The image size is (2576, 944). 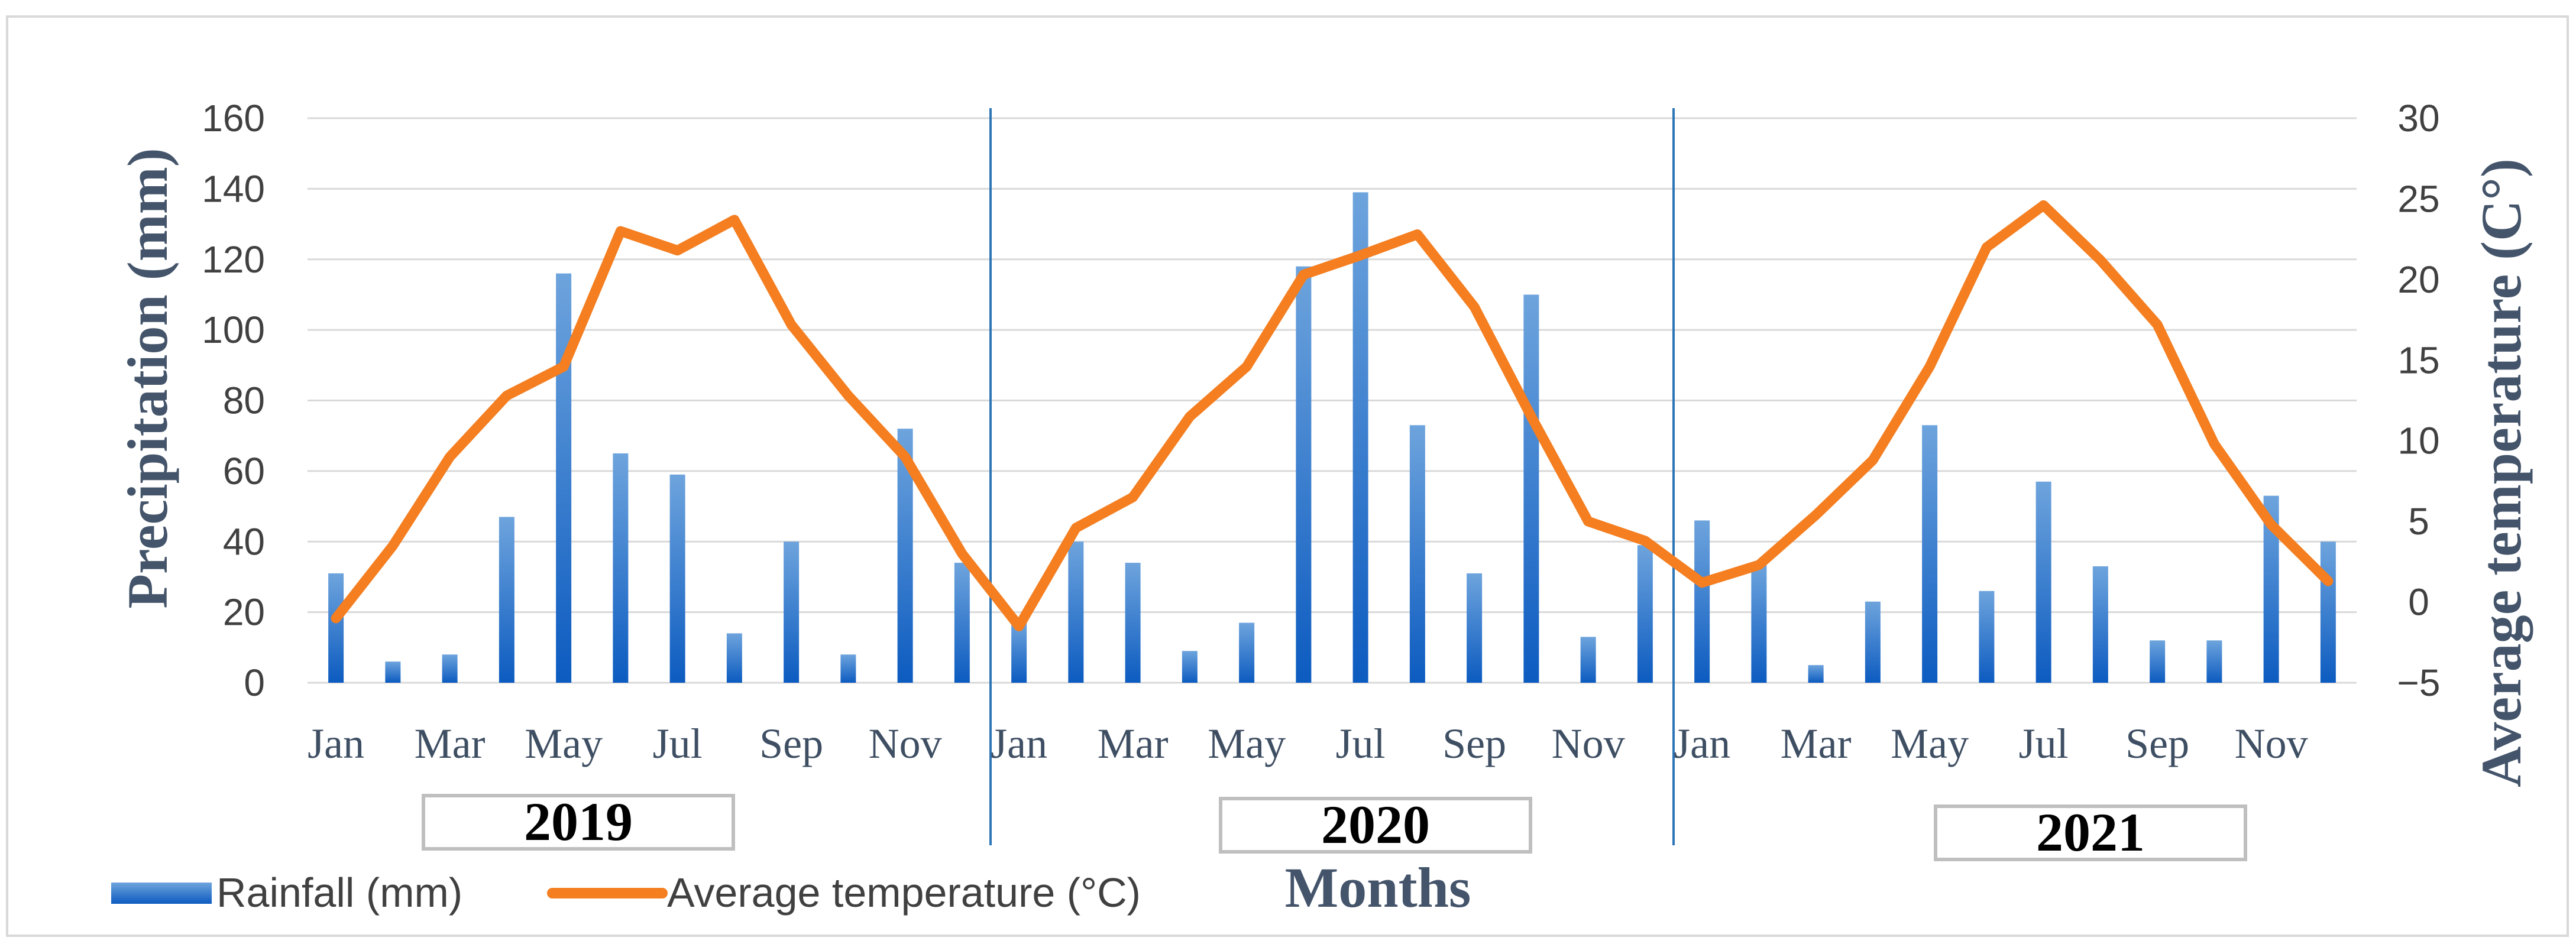 I want to click on legend: Rainfall (mm) Average temperature (°C), so click(x=626, y=893).